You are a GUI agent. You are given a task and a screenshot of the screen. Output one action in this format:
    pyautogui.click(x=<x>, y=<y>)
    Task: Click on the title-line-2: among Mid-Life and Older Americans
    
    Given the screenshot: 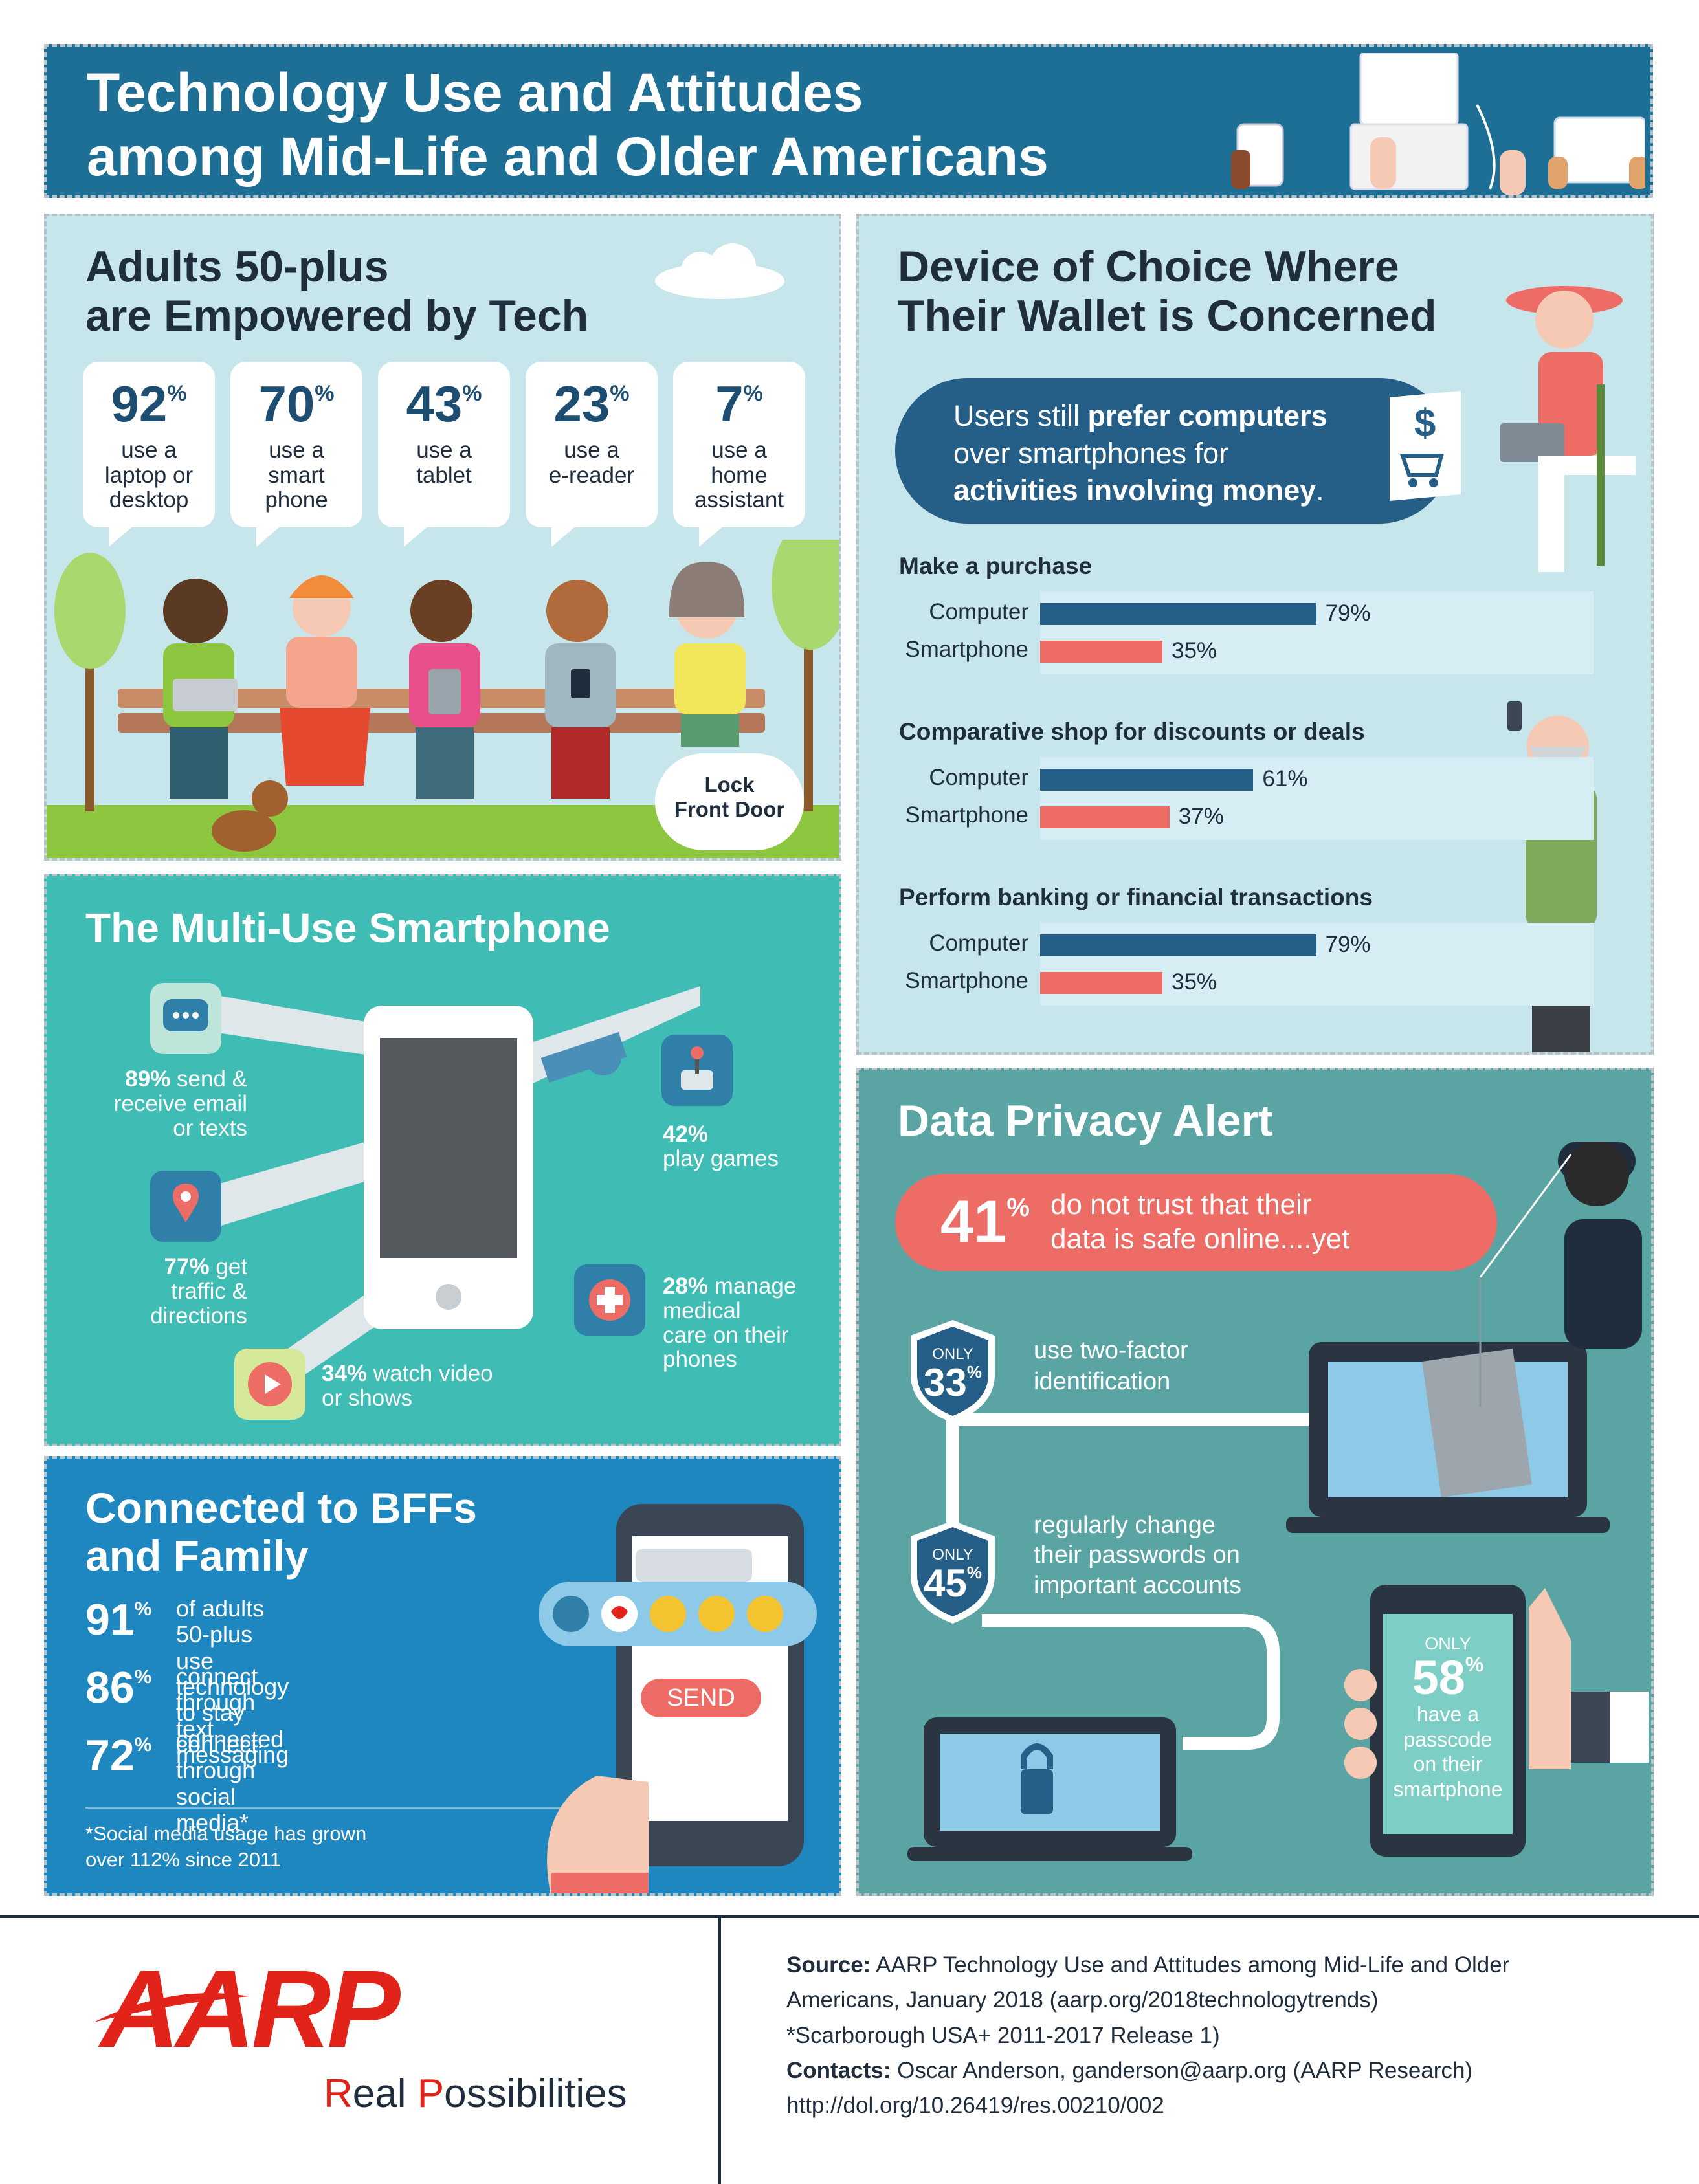 What is the action you would take?
    pyautogui.click(x=568, y=157)
    